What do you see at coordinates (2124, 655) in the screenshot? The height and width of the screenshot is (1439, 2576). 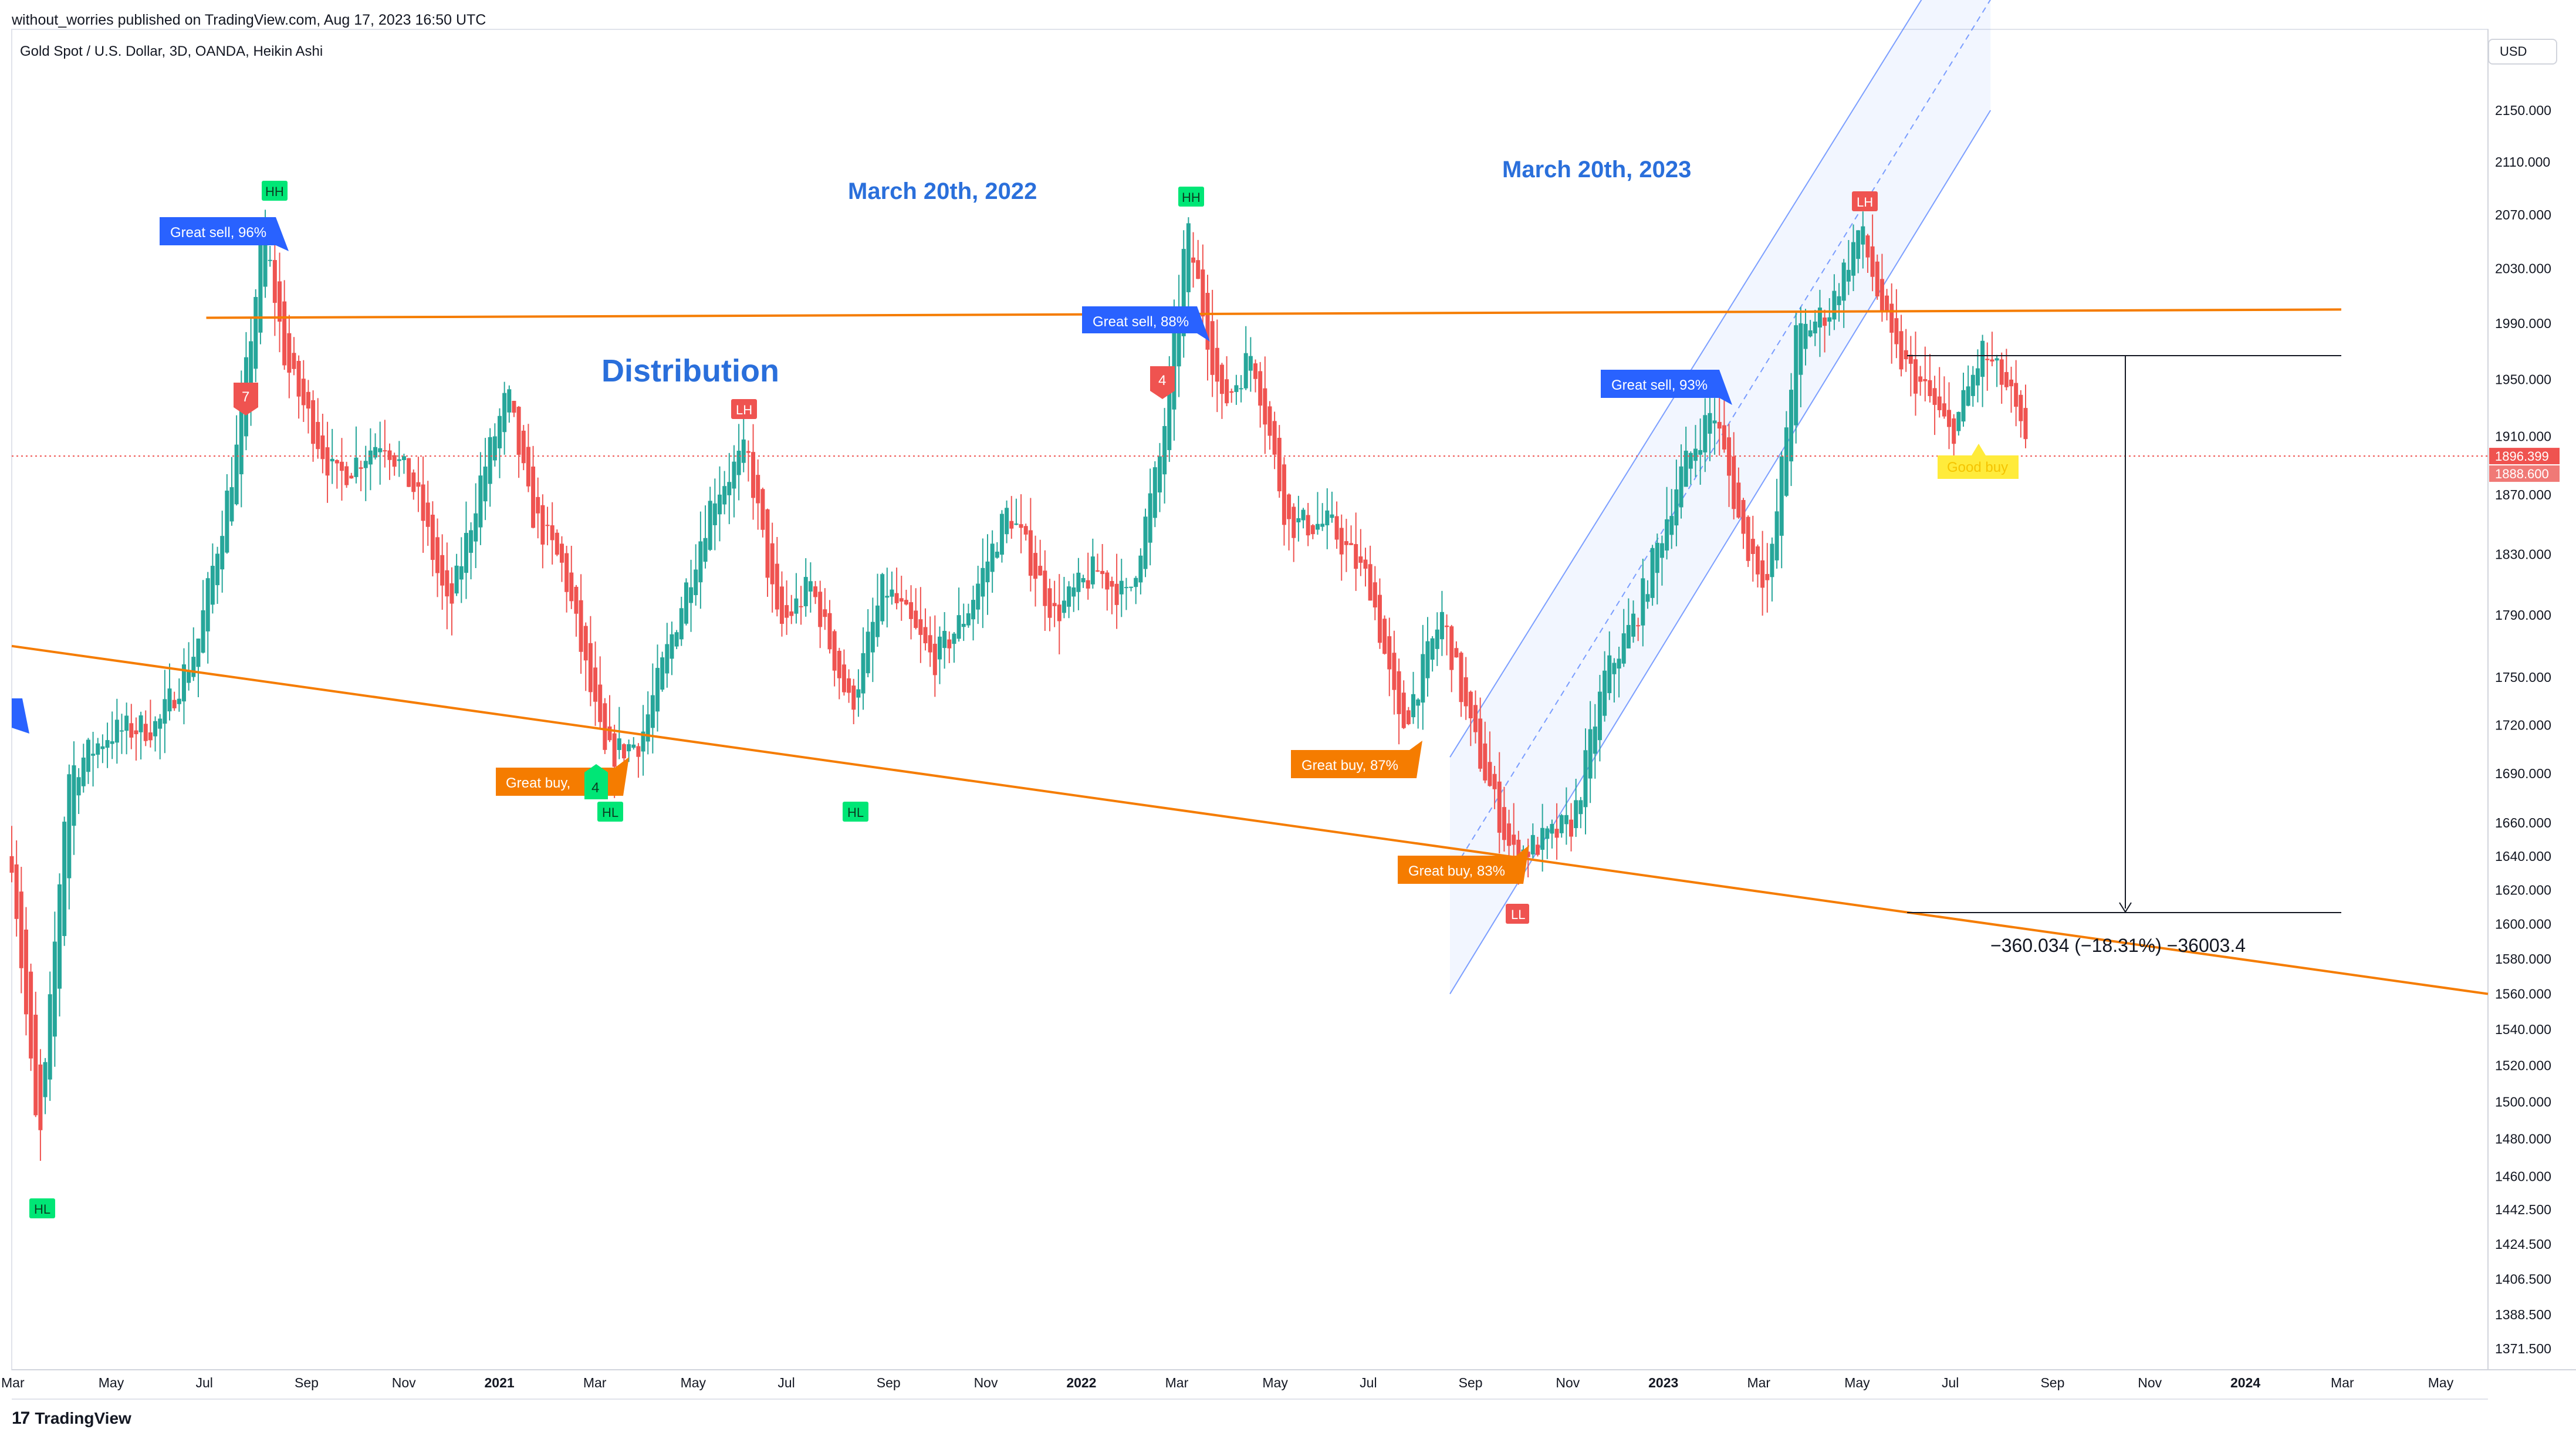 I see `measure-tool: −360.034 (−18.31%) −36003.4` at bounding box center [2124, 655].